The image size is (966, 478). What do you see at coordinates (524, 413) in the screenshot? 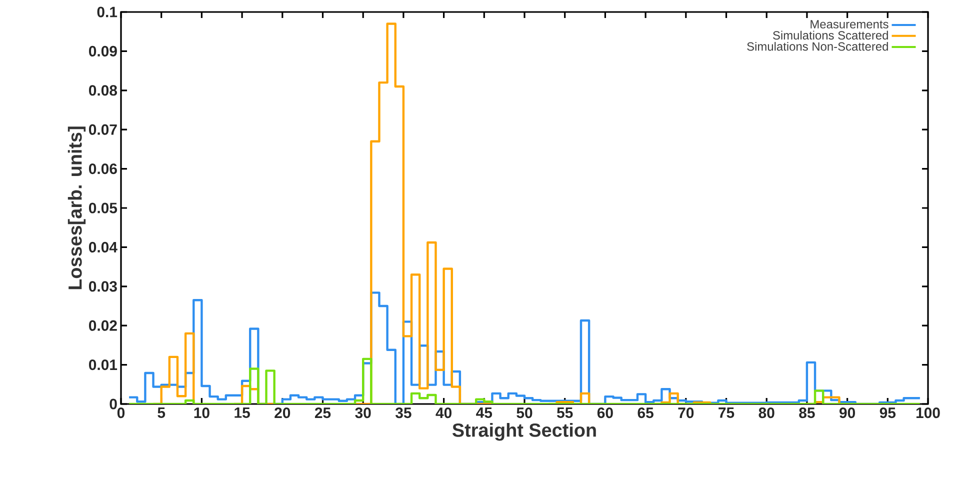
I see `x-tick-label: 50` at bounding box center [524, 413].